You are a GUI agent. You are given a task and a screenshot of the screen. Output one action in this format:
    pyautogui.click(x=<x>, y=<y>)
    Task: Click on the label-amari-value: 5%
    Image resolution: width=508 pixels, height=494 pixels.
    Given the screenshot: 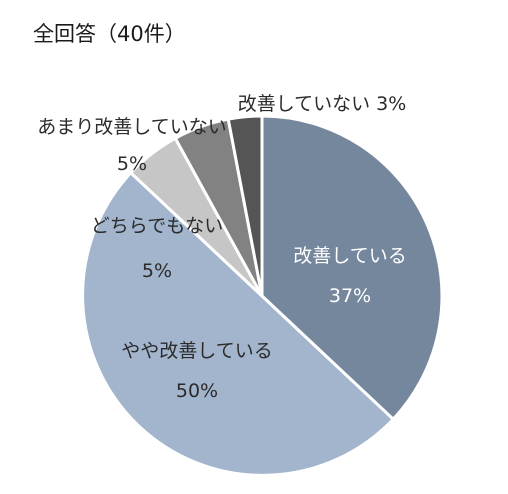 What is the action you would take?
    pyautogui.click(x=132, y=164)
    